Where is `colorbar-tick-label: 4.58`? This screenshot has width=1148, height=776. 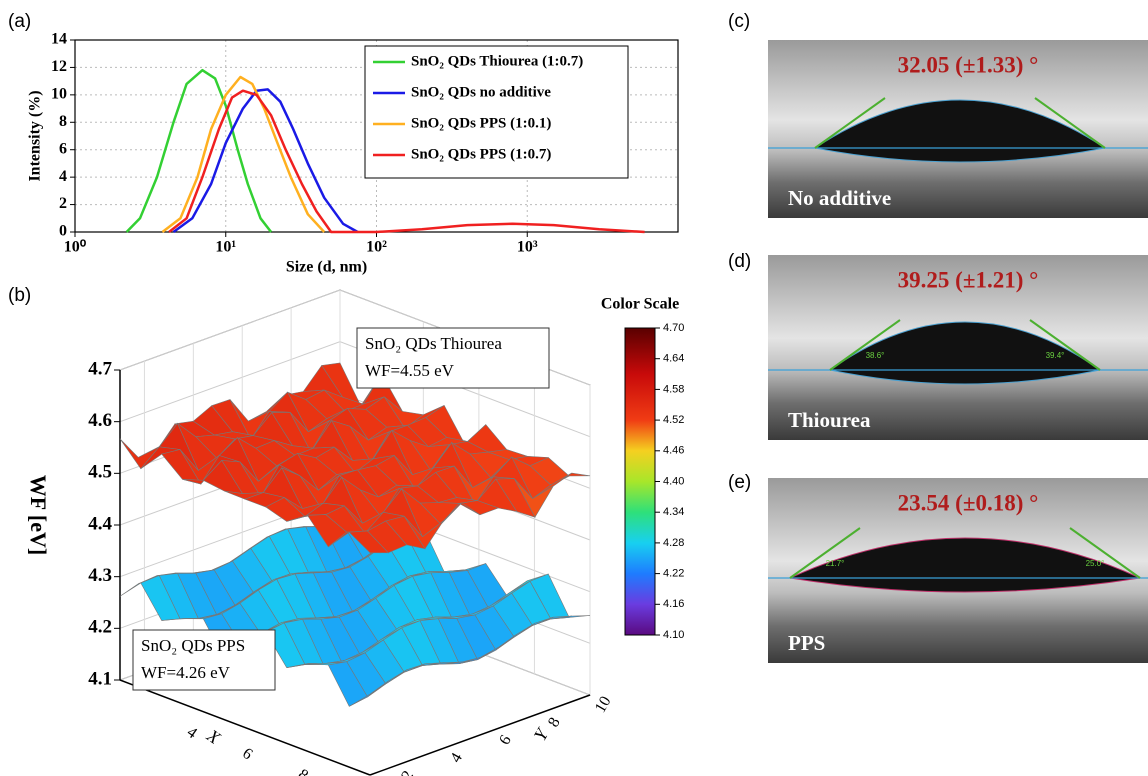
colorbar-tick-label: 4.58 is located at coordinates (673, 389).